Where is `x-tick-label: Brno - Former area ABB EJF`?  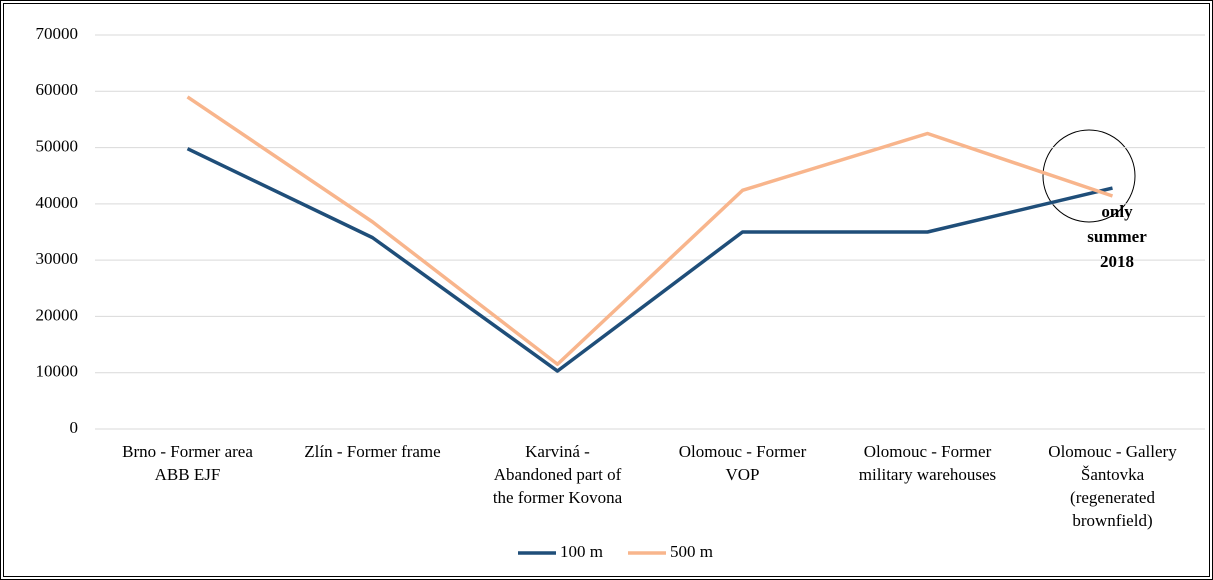 x-tick-label: Brno - Former area ABB EJF is located at coordinates (187, 463).